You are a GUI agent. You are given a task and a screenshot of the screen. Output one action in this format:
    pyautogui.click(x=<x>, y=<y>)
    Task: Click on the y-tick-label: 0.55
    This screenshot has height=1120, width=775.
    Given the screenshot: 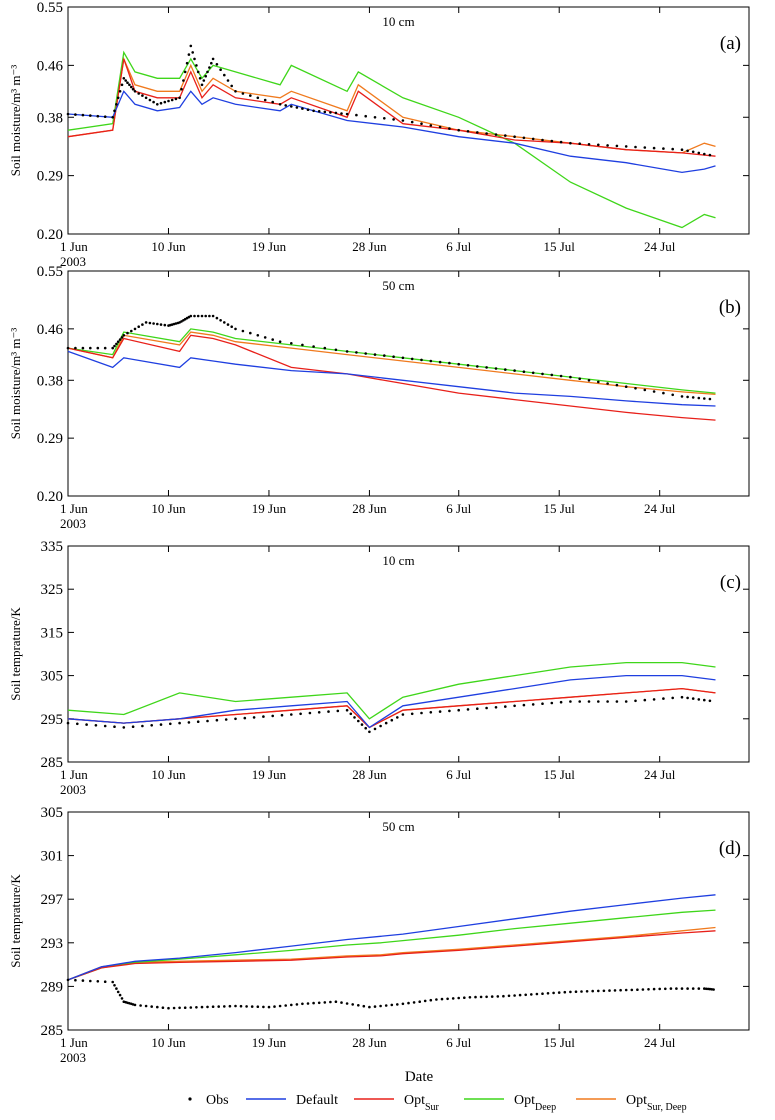 What is the action you would take?
    pyautogui.click(x=50, y=272)
    